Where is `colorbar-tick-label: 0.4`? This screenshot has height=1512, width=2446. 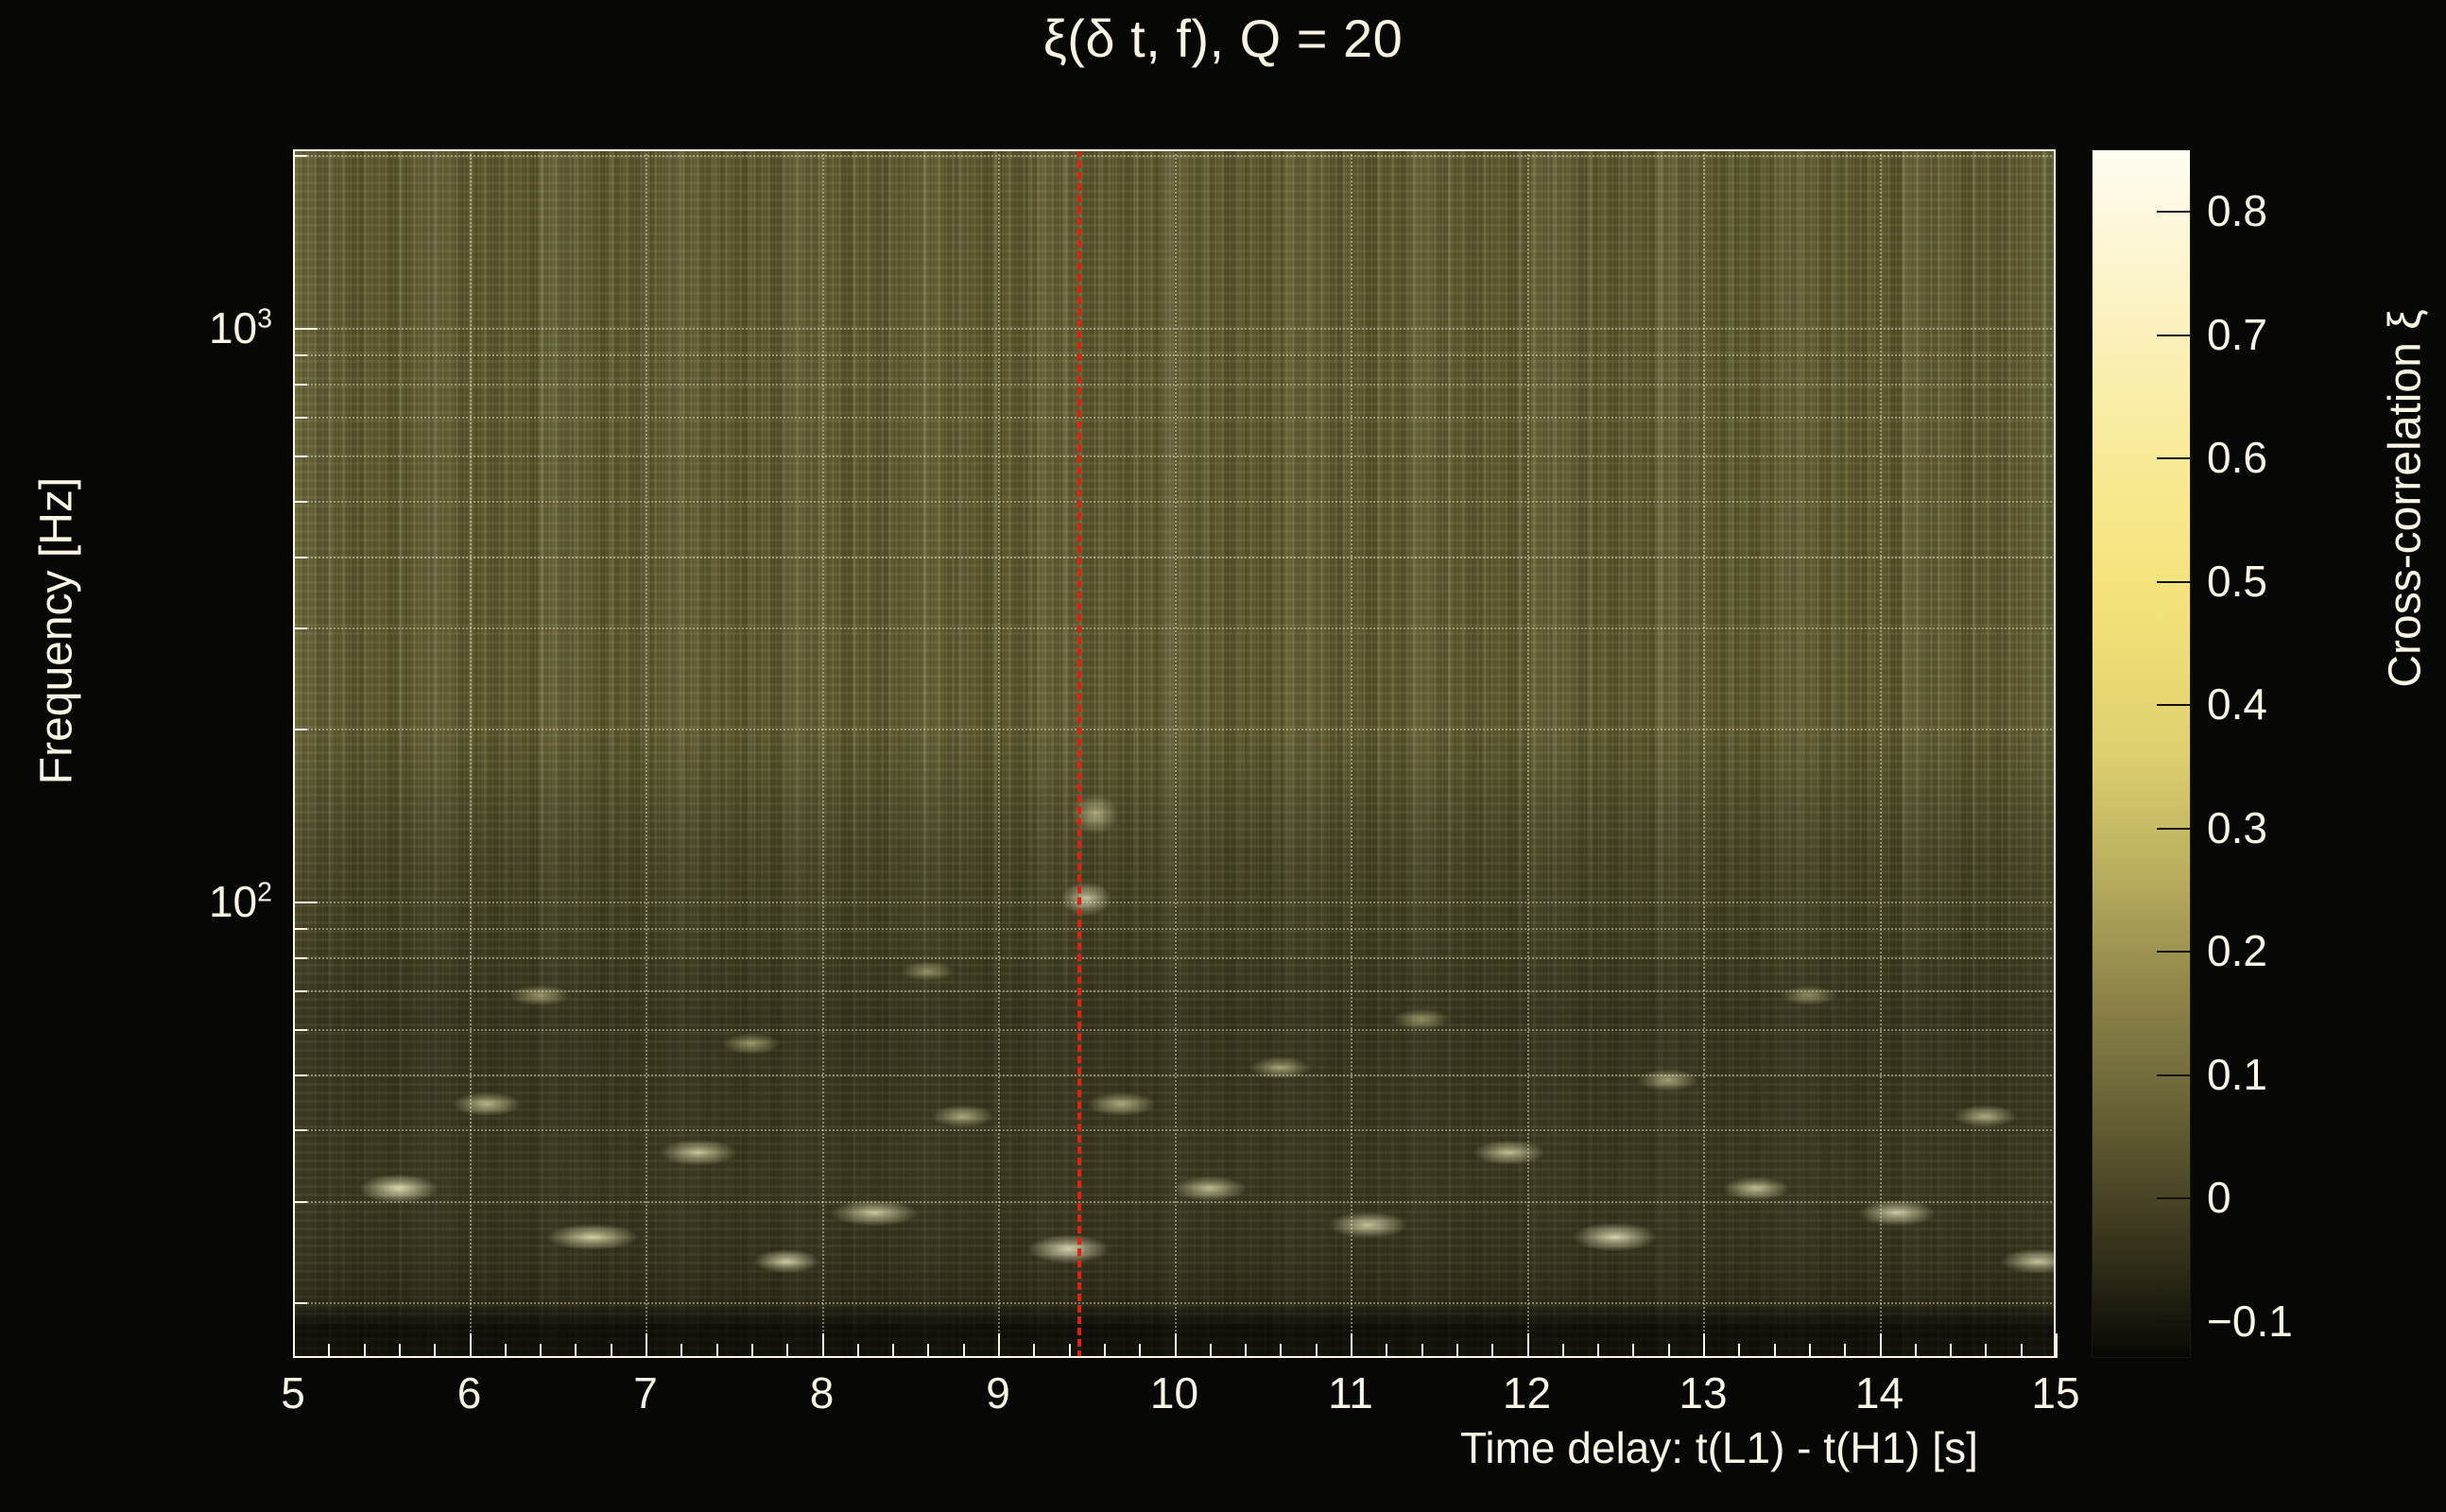 colorbar-tick-label: 0.4 is located at coordinates (2237, 704).